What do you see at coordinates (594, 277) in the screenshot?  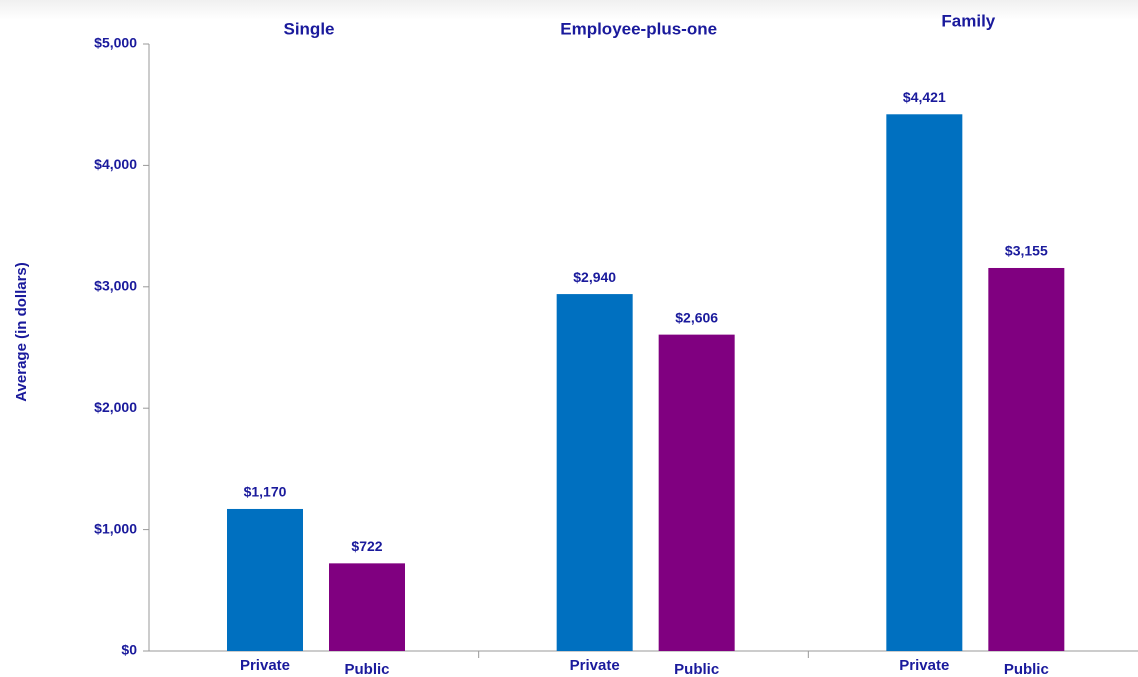 I see `value-label: $2,940` at bounding box center [594, 277].